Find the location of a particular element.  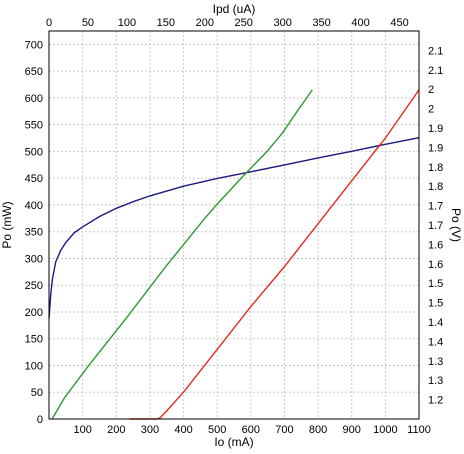

y-tick-left-label: 150 is located at coordinates (34, 340).